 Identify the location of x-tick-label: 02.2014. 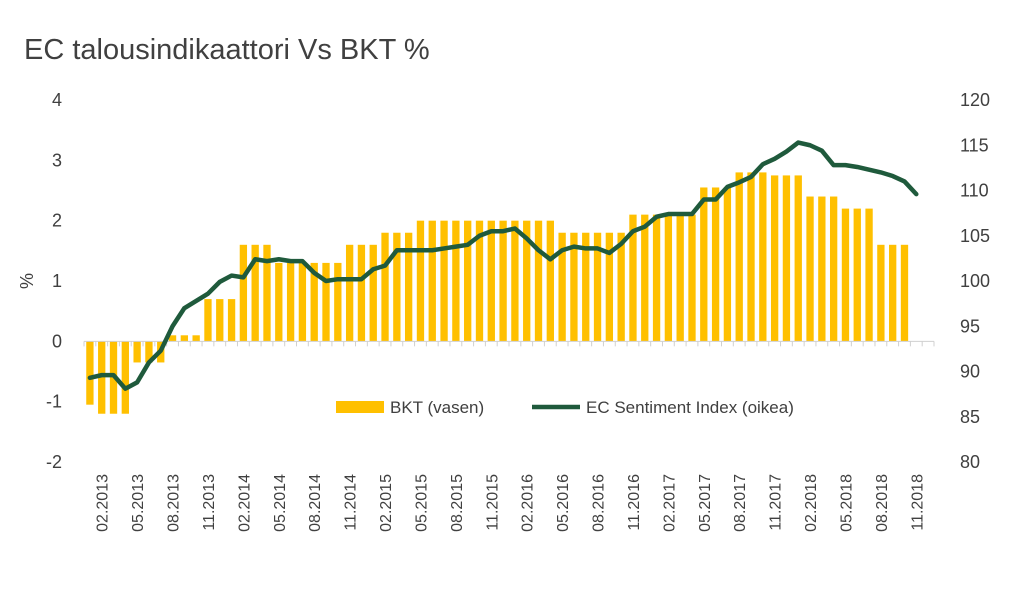
(244, 503).